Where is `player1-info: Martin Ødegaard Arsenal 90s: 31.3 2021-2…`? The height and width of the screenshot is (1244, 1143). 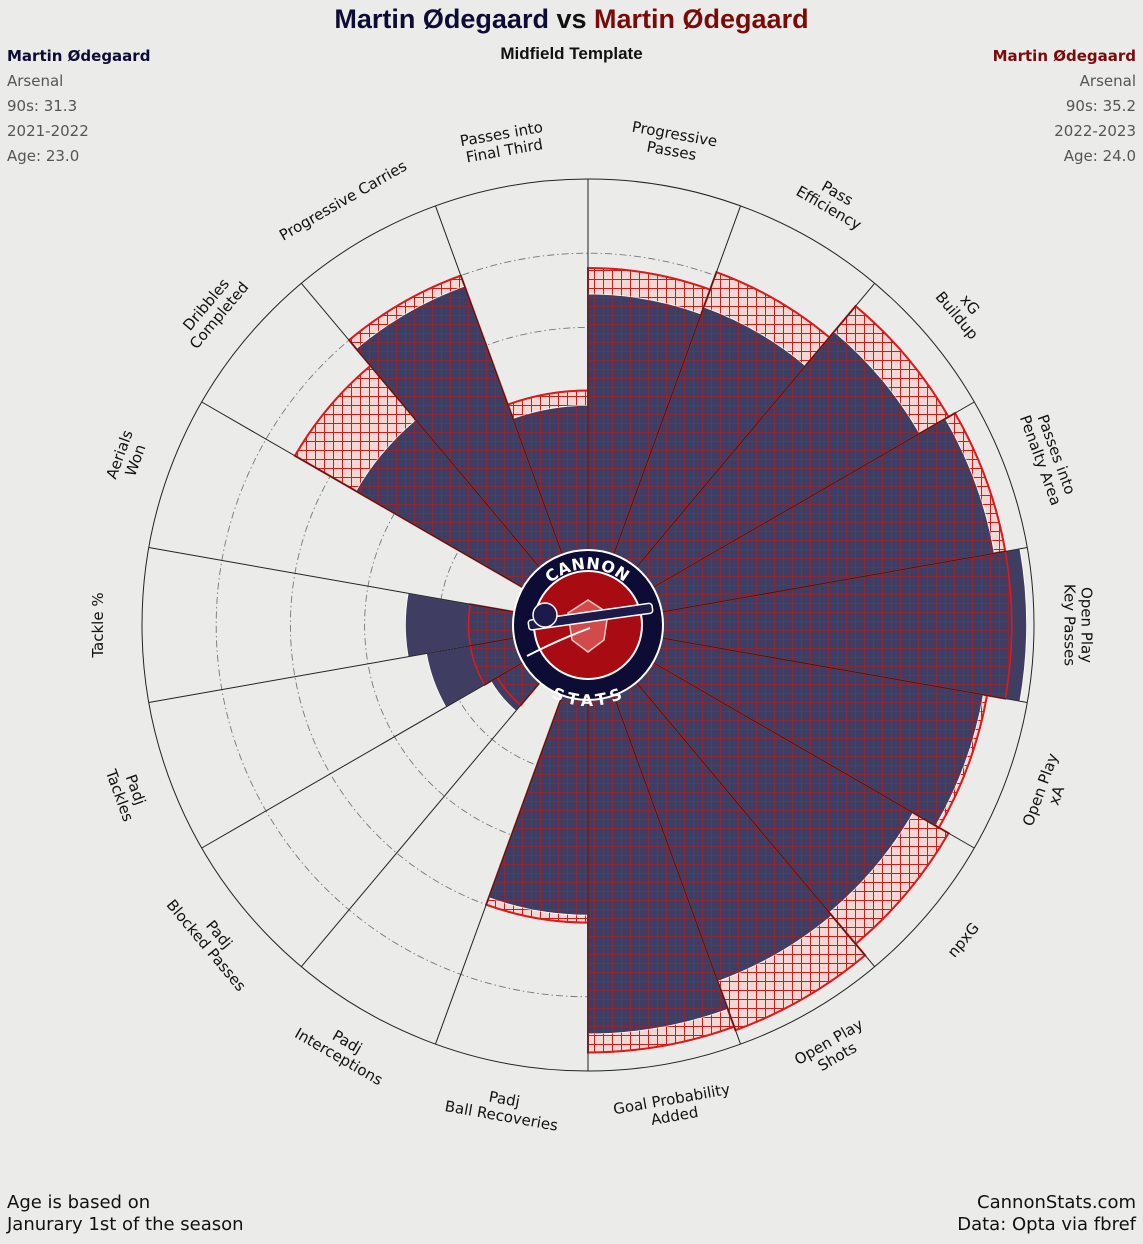 player1-info: Martin Ødegaard Arsenal 90s: 31.3 2021-2… is located at coordinates (78, 106).